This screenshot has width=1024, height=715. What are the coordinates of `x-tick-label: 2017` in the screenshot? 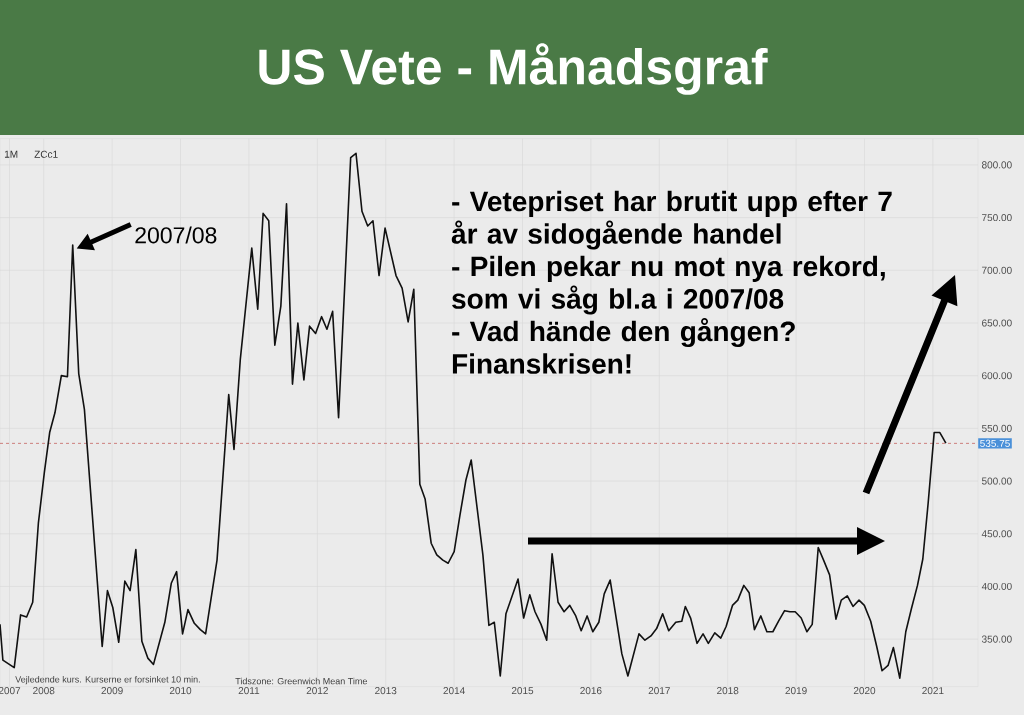 It's located at (659, 691).